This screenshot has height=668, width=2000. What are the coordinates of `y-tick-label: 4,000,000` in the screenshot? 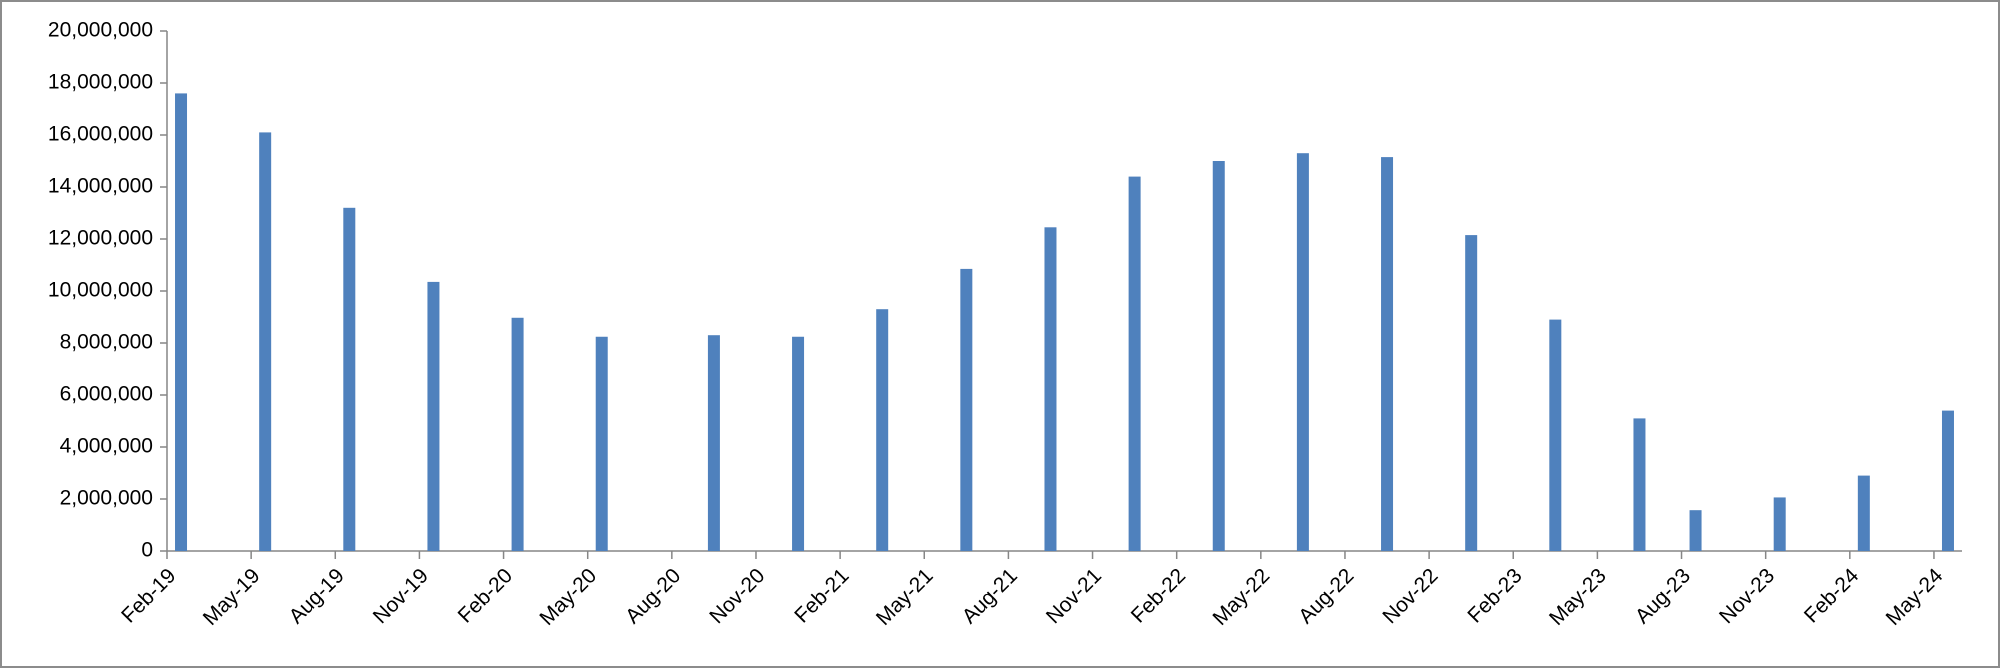 It's located at (106, 446).